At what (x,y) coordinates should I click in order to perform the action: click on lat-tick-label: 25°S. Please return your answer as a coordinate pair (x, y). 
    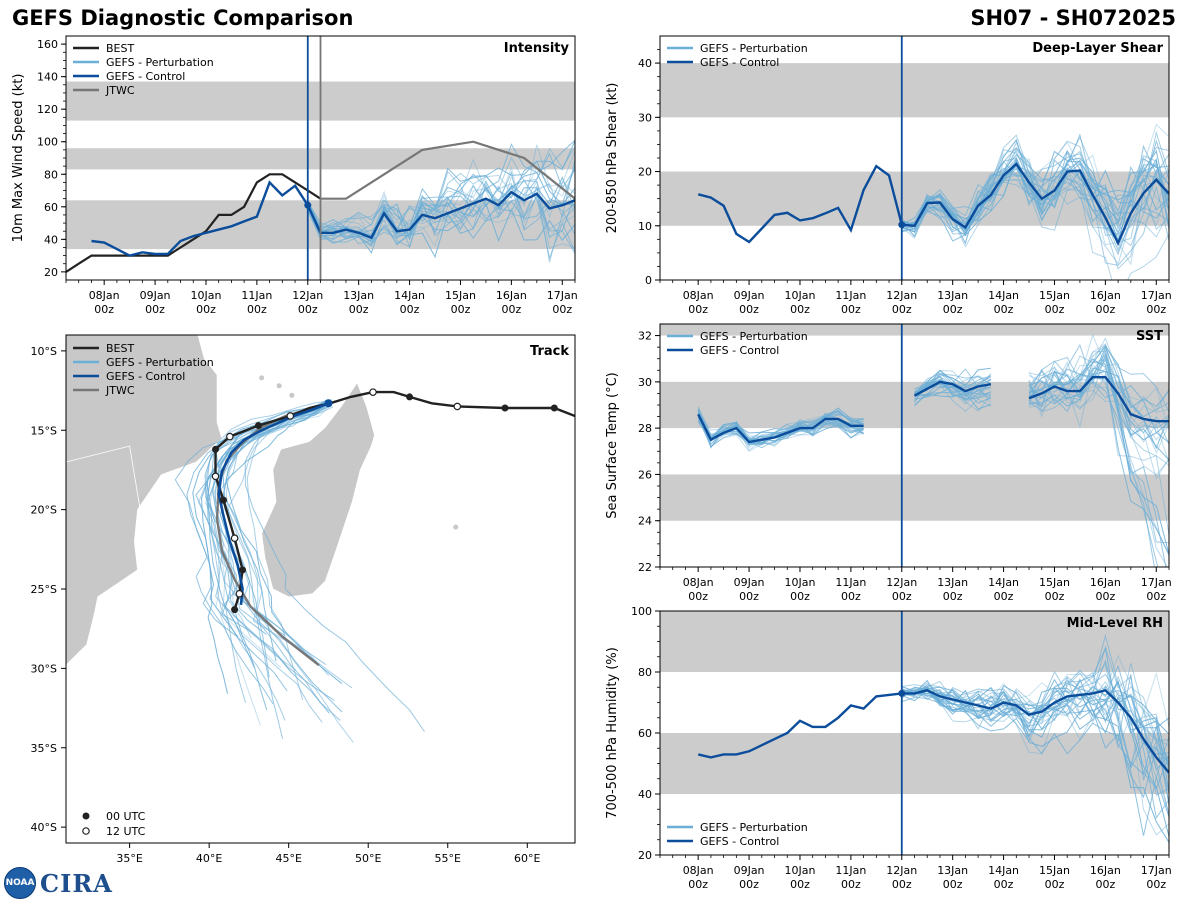
    Looking at the image, I should click on (44, 589).